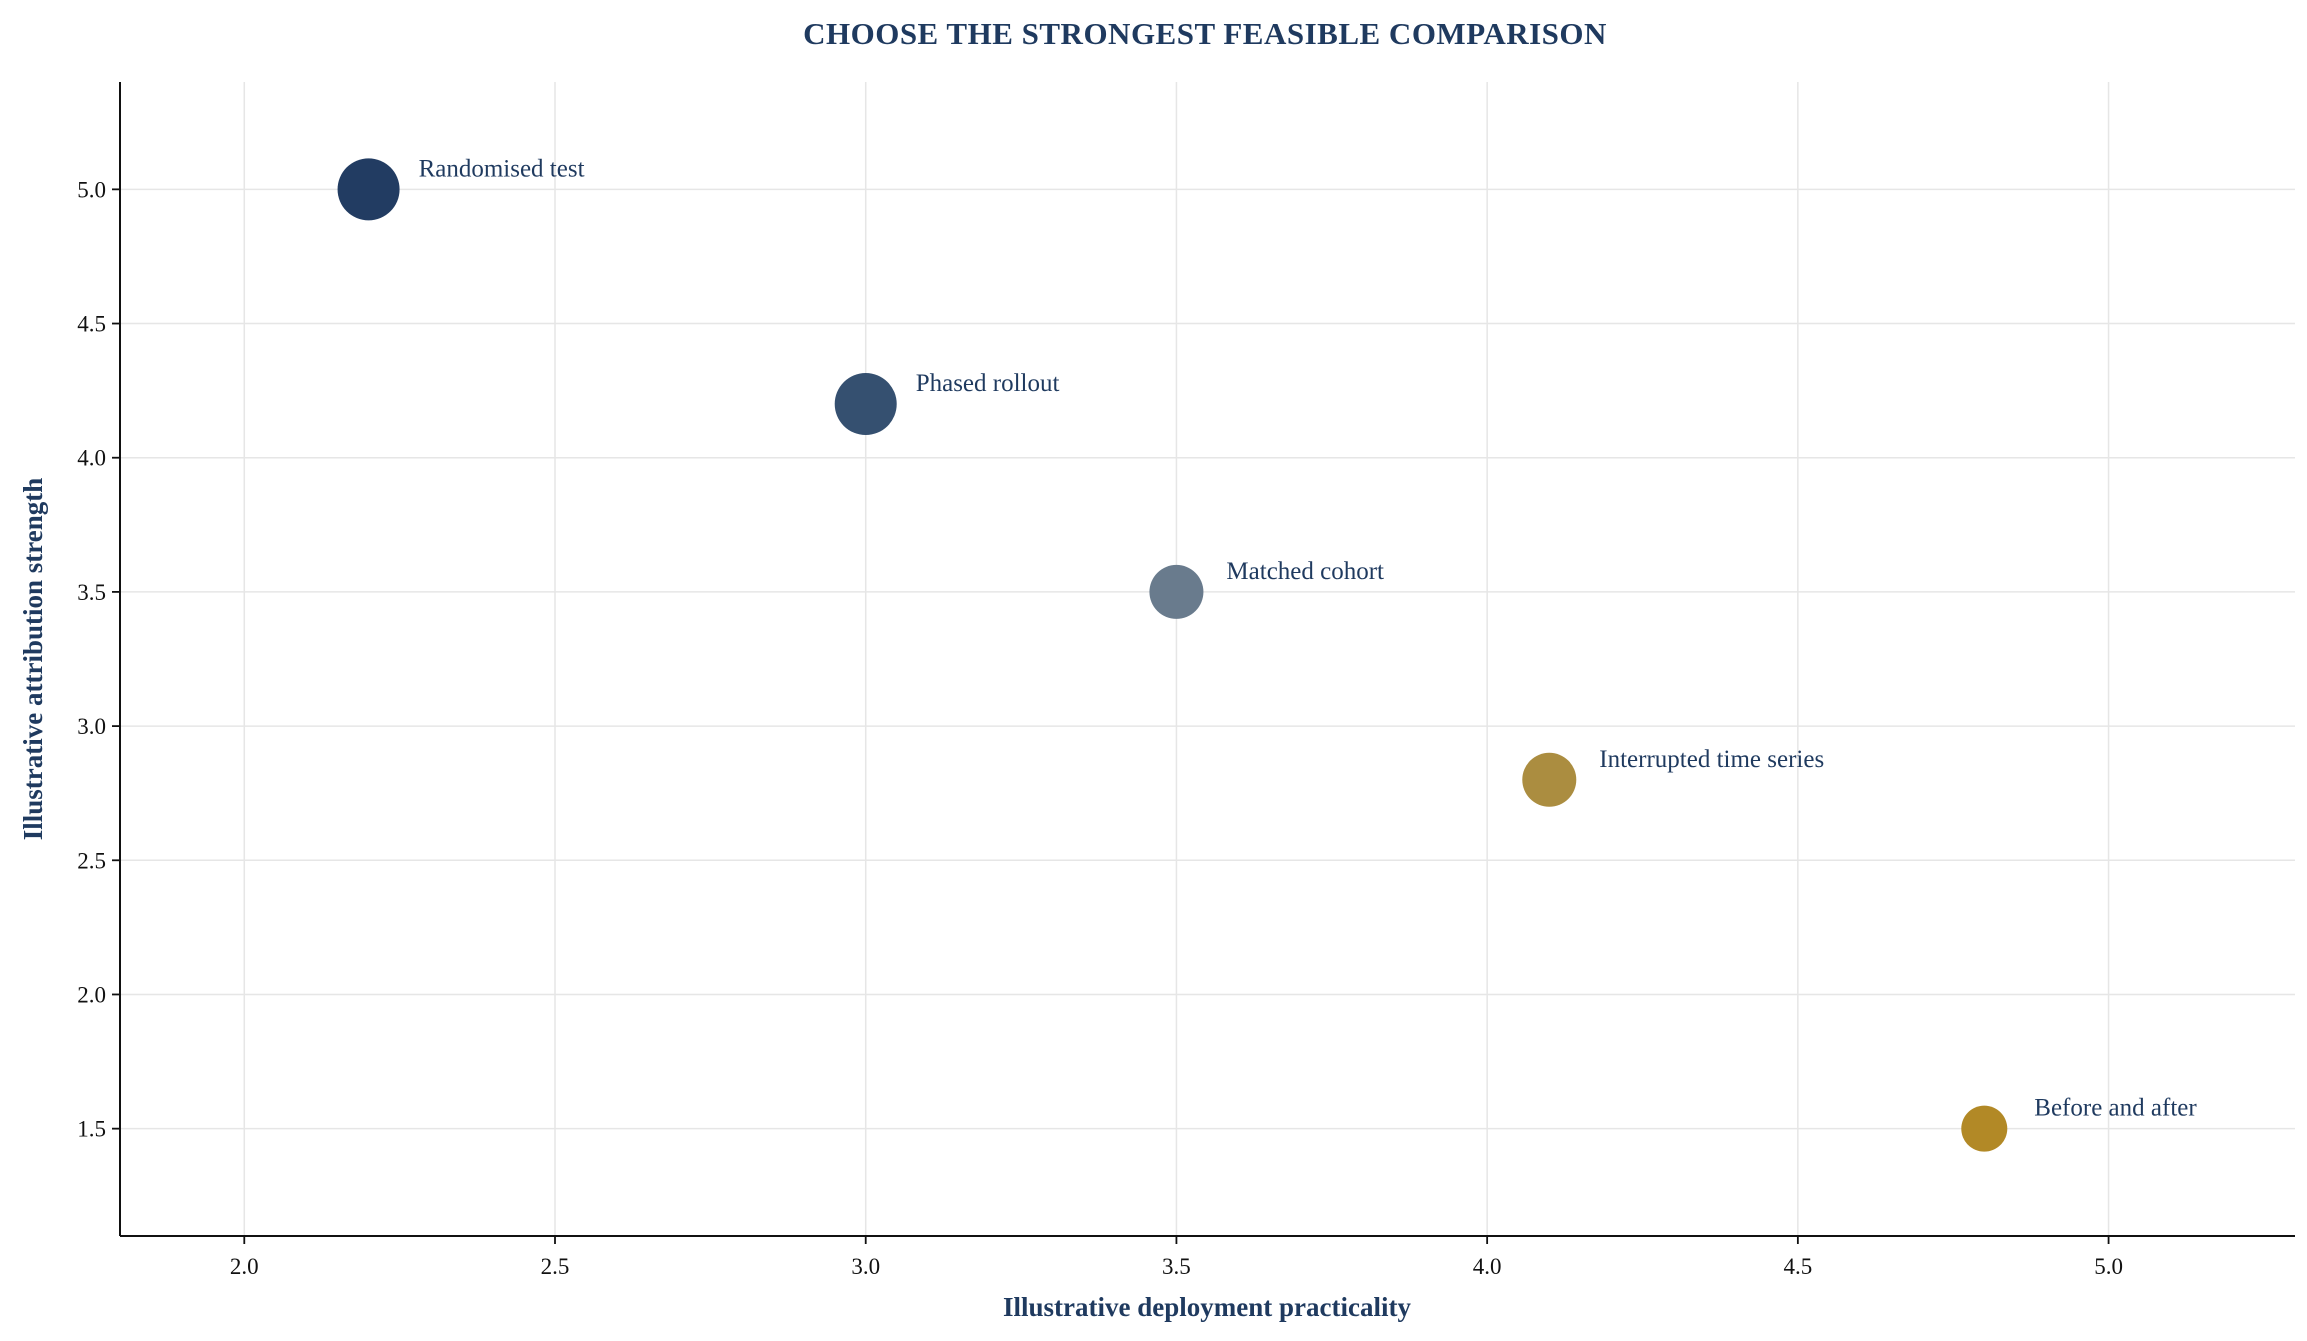 Image resolution: width=2307 pixels, height=1341 pixels. What do you see at coordinates (1207, 1307) in the screenshot?
I see `x-axis-label: Illustrative deployment practicality` at bounding box center [1207, 1307].